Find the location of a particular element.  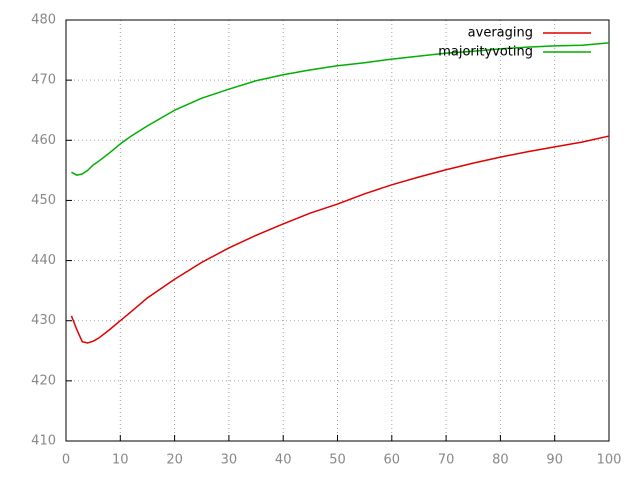

x-tick-label: 90 is located at coordinates (554, 460).